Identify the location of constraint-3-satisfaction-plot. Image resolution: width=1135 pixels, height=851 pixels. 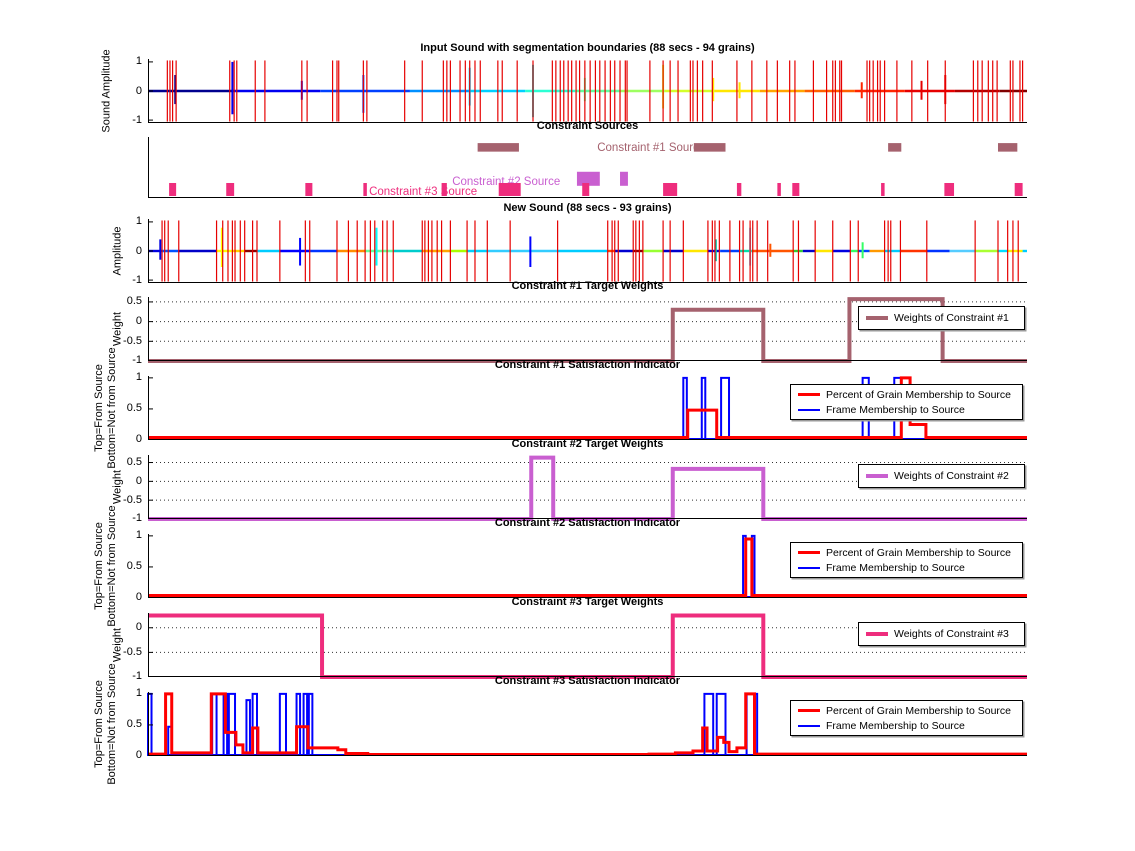
(587, 724).